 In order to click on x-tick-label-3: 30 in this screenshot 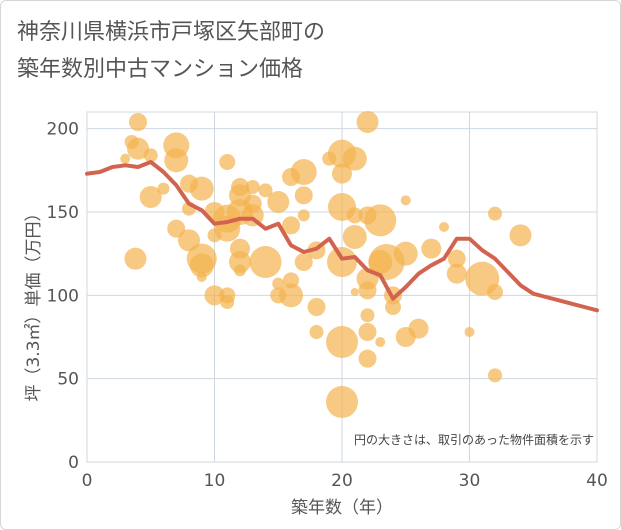, I will do `click(470, 481)`.